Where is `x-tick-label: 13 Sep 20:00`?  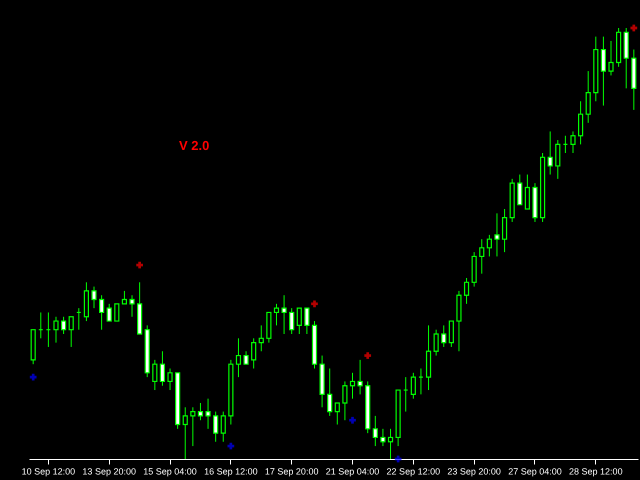 x-tick-label: 13 Sep 20:00 is located at coordinates (109, 471).